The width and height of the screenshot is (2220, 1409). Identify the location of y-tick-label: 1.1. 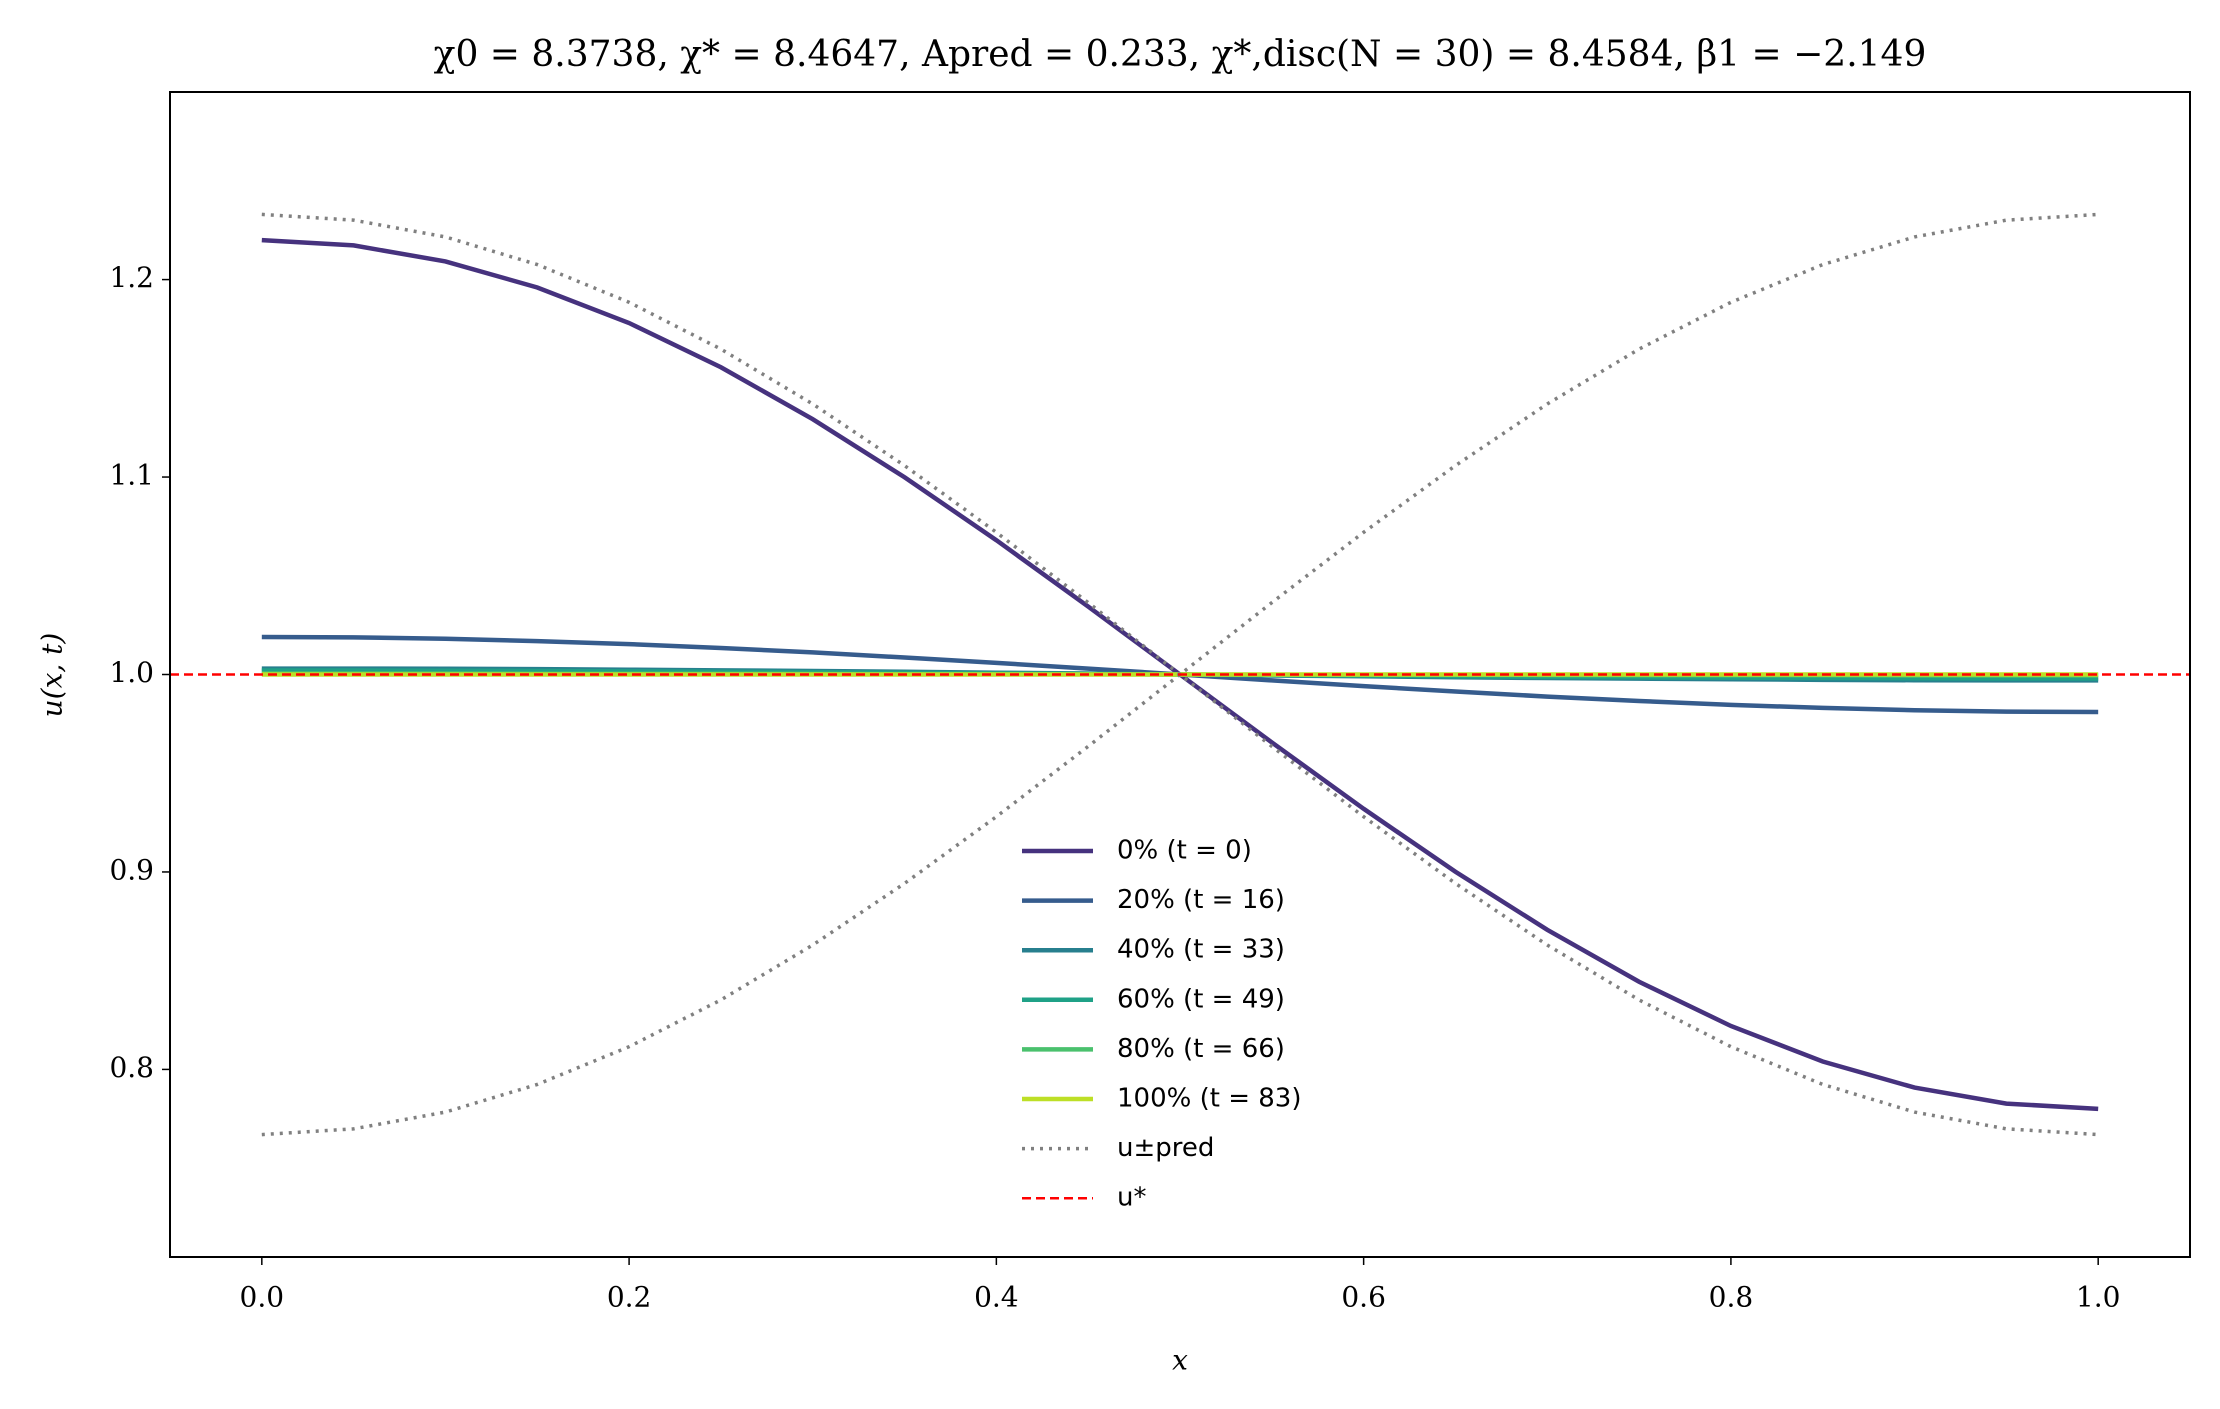
(131, 475).